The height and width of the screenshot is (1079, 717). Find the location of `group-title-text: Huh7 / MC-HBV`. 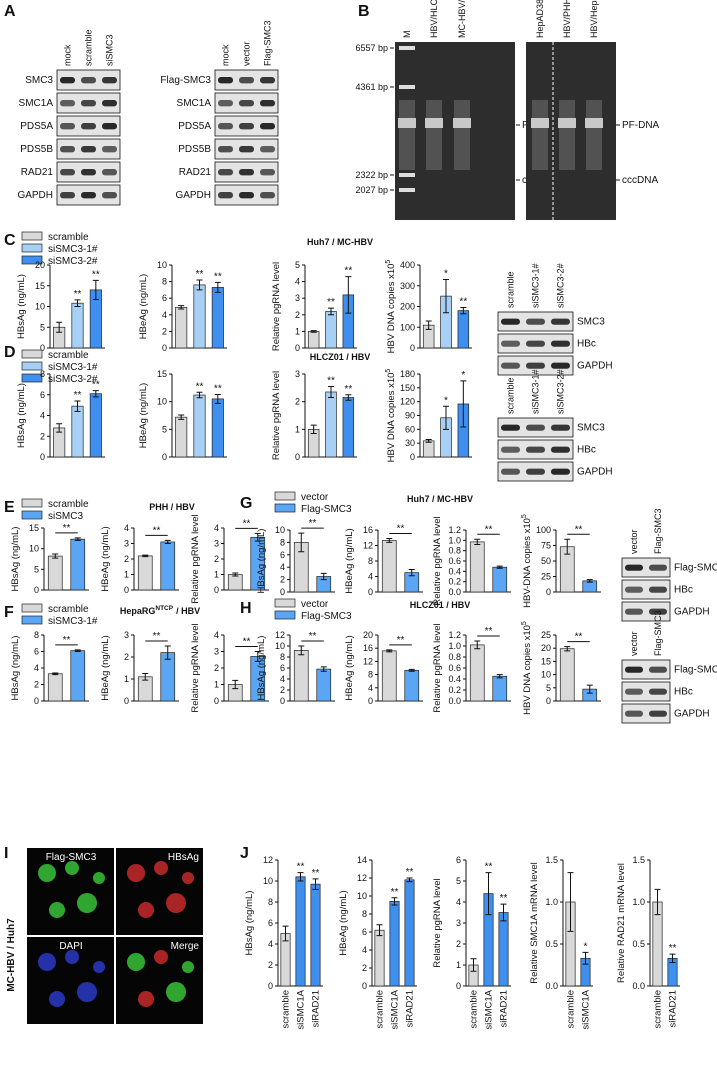

group-title-text: Huh7 / MC-HBV is located at coordinates (440, 499).